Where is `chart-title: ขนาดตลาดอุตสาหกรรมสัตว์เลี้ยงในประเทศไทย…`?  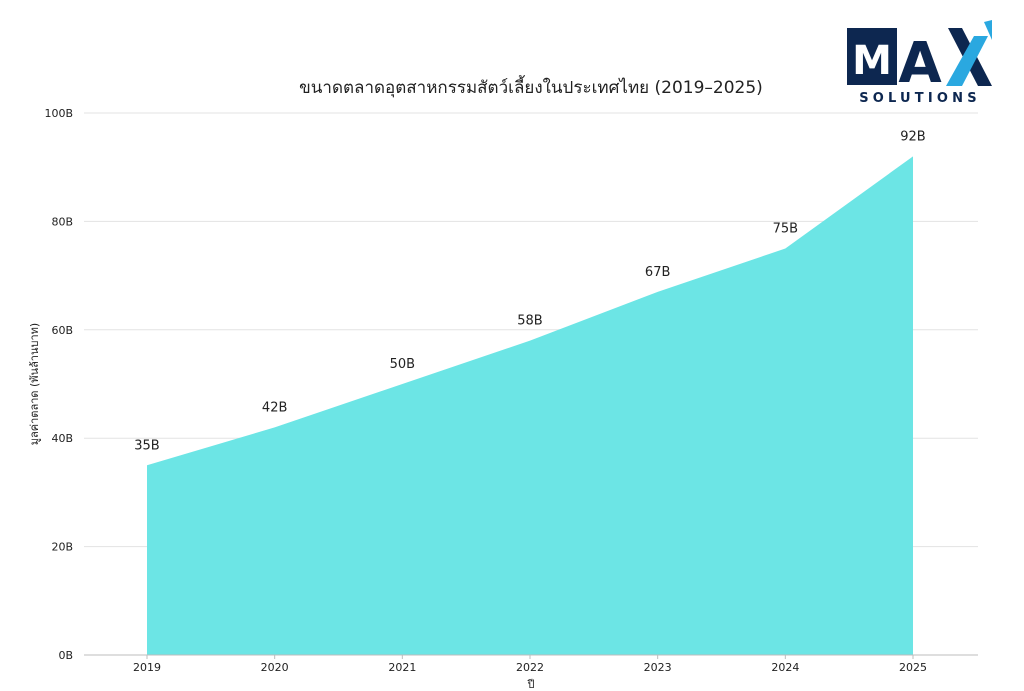
chart-title: ขนาดตลาดอุตสาหกรรมสัตว์เลี้ยงในประเทศไทย… is located at coordinates (531, 86).